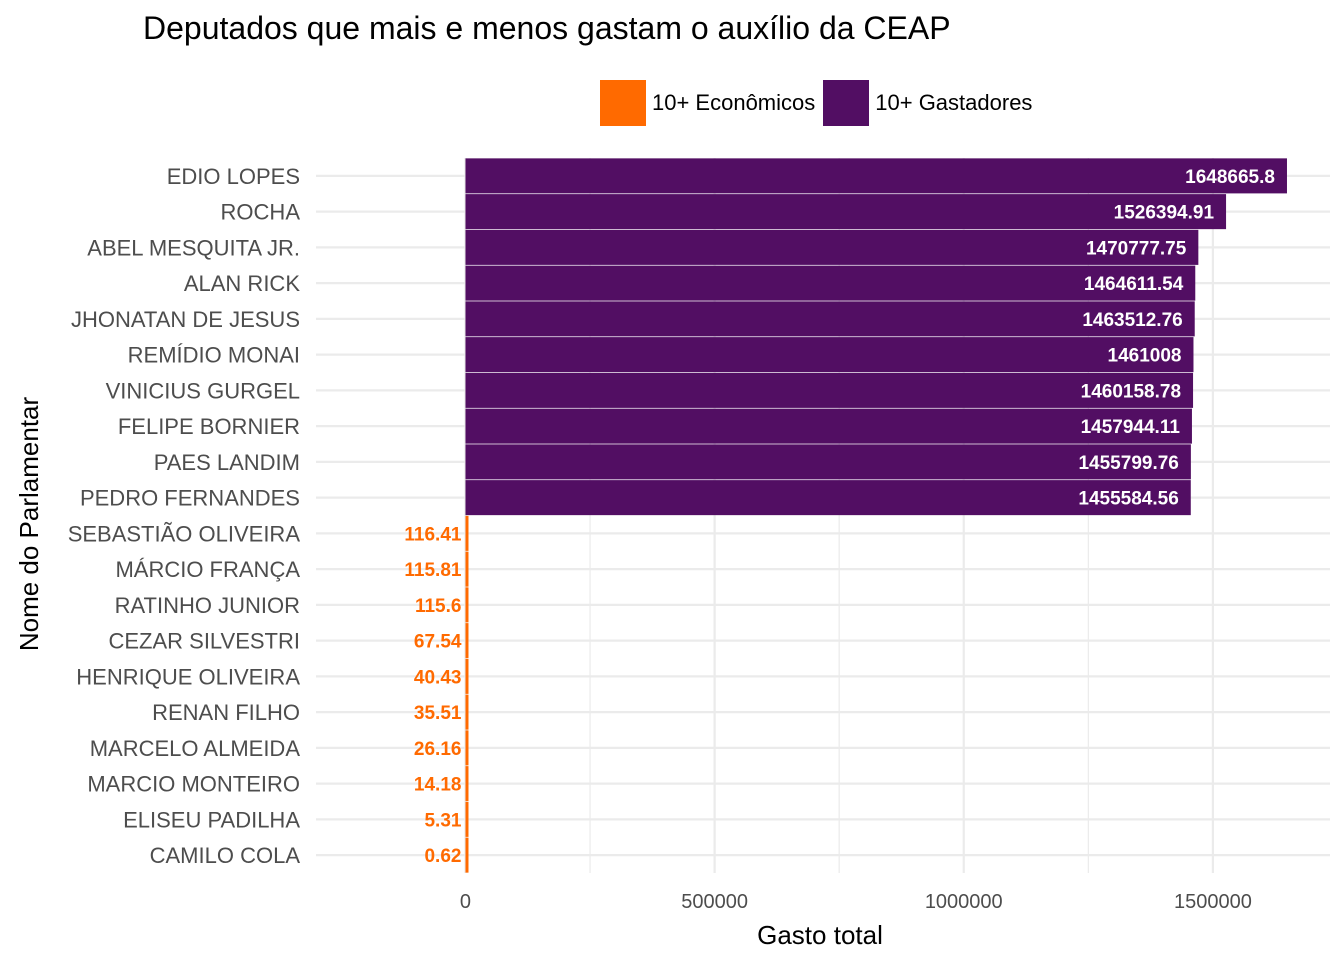 The height and width of the screenshot is (960, 1344). I want to click on y-tick-label: EDIO LOPES, so click(233, 176).